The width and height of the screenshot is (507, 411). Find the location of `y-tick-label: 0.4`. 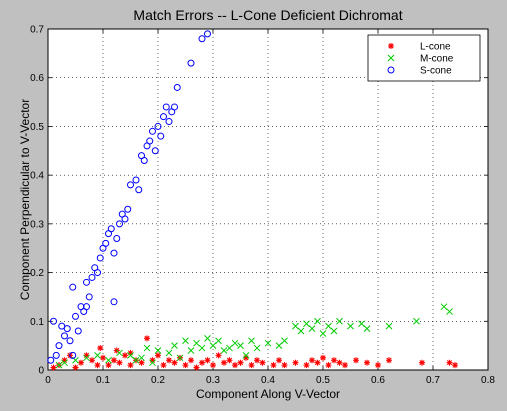

y-tick-label: 0.4 is located at coordinates (37, 176).